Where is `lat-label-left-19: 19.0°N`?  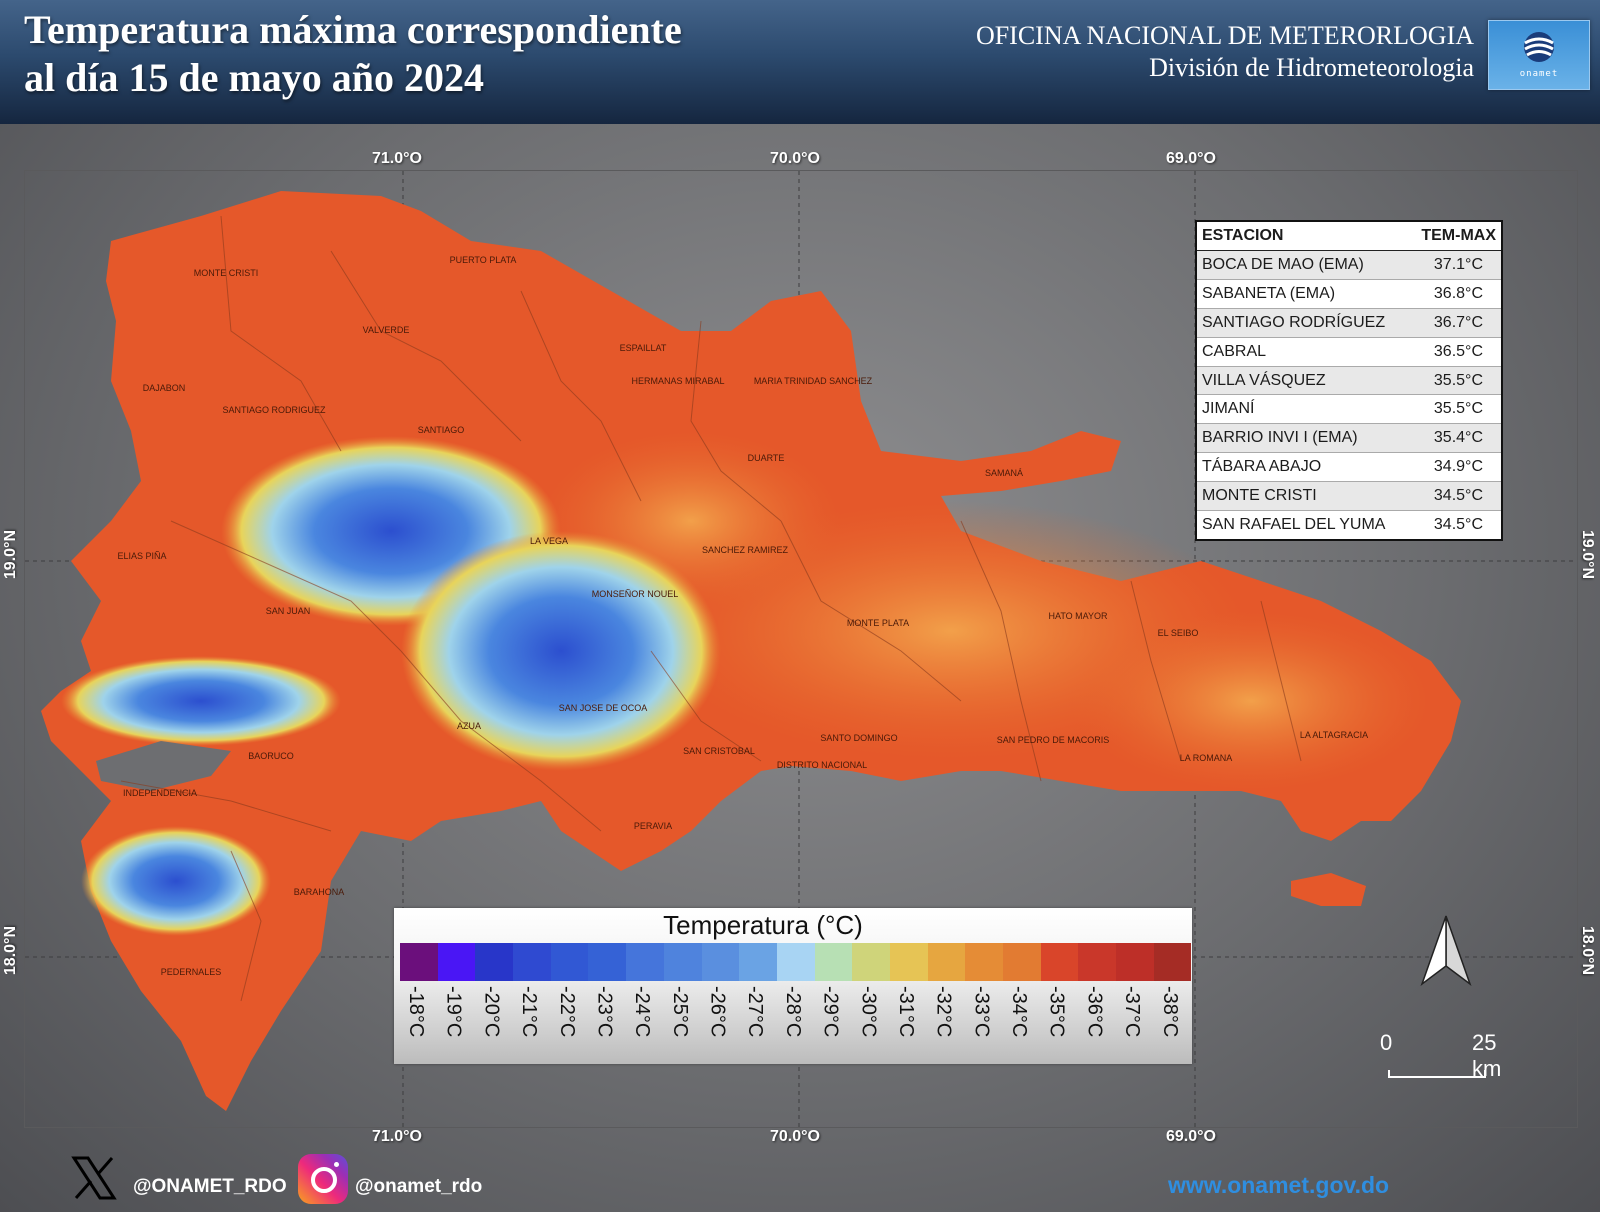
lat-label-left-19: 19.0°N is located at coordinates (10, 555).